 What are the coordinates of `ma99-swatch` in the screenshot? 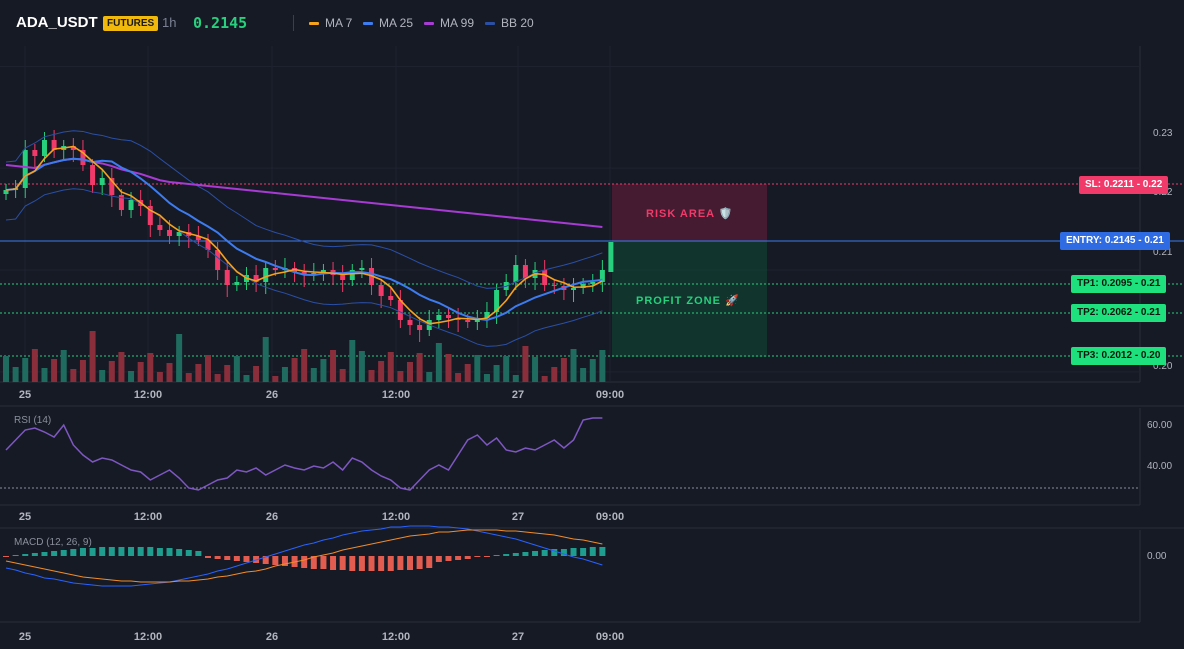 It's located at (429, 24).